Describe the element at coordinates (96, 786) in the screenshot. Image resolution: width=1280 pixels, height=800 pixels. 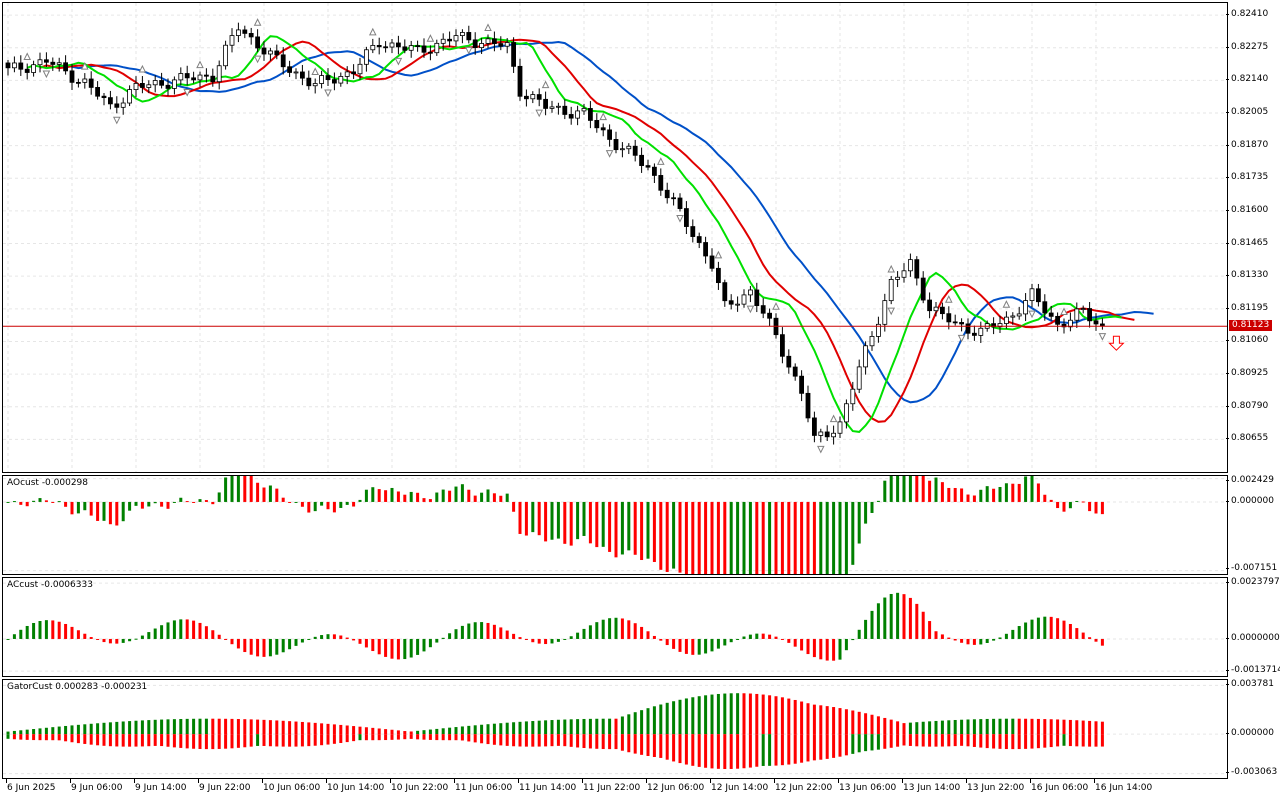
I see `time-tick-label: 9 Jun 06:00` at that location.